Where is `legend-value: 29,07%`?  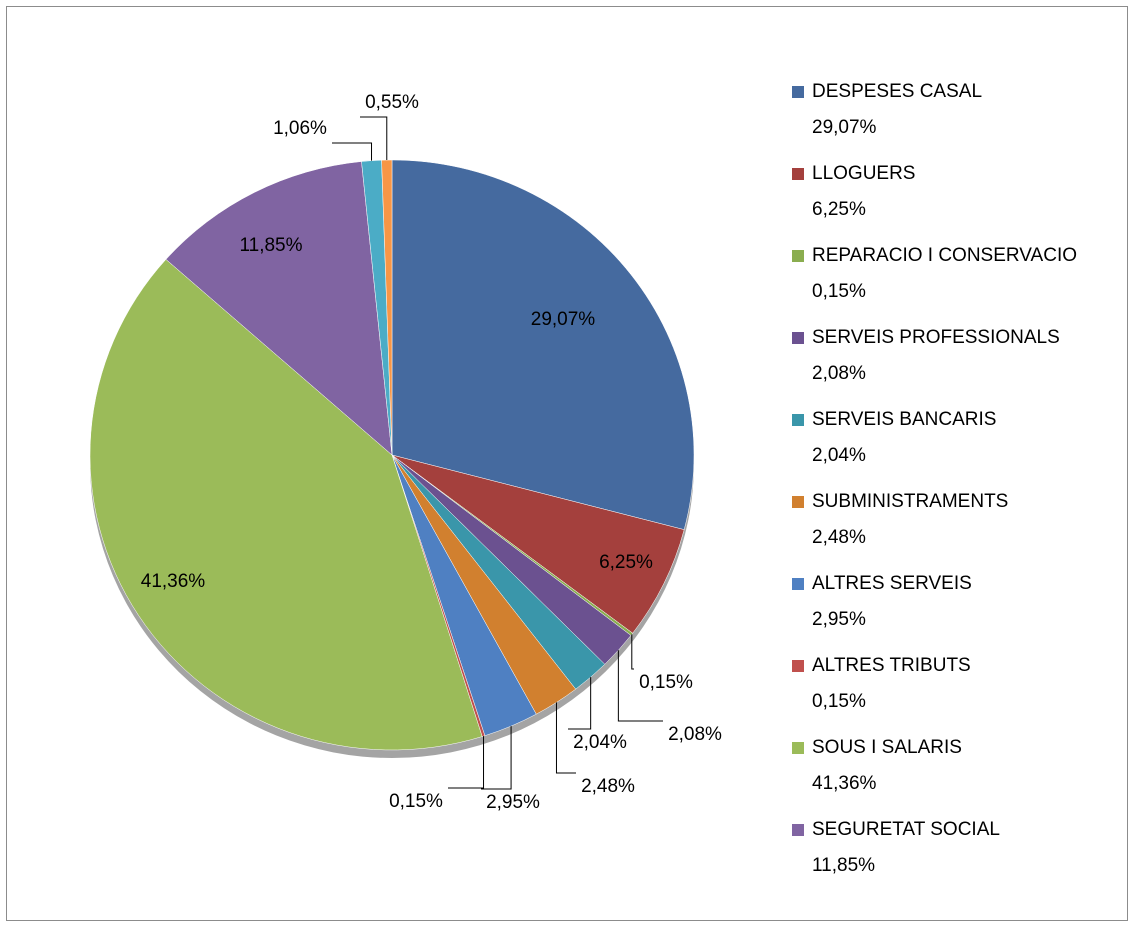
legend-value: 29,07% is located at coordinates (844, 127).